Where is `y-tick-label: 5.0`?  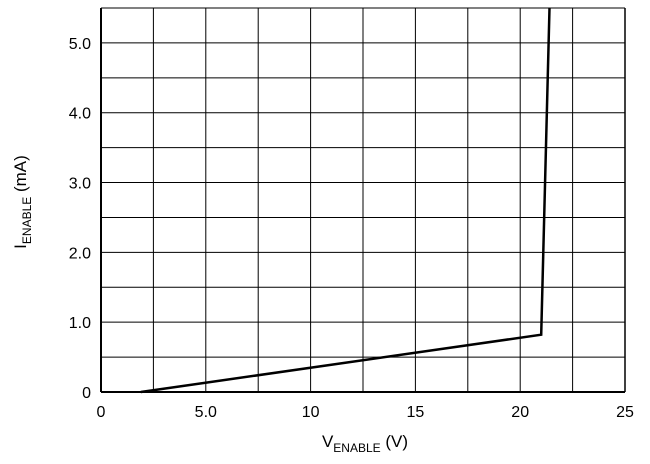 y-tick-label: 5.0 is located at coordinates (80, 44).